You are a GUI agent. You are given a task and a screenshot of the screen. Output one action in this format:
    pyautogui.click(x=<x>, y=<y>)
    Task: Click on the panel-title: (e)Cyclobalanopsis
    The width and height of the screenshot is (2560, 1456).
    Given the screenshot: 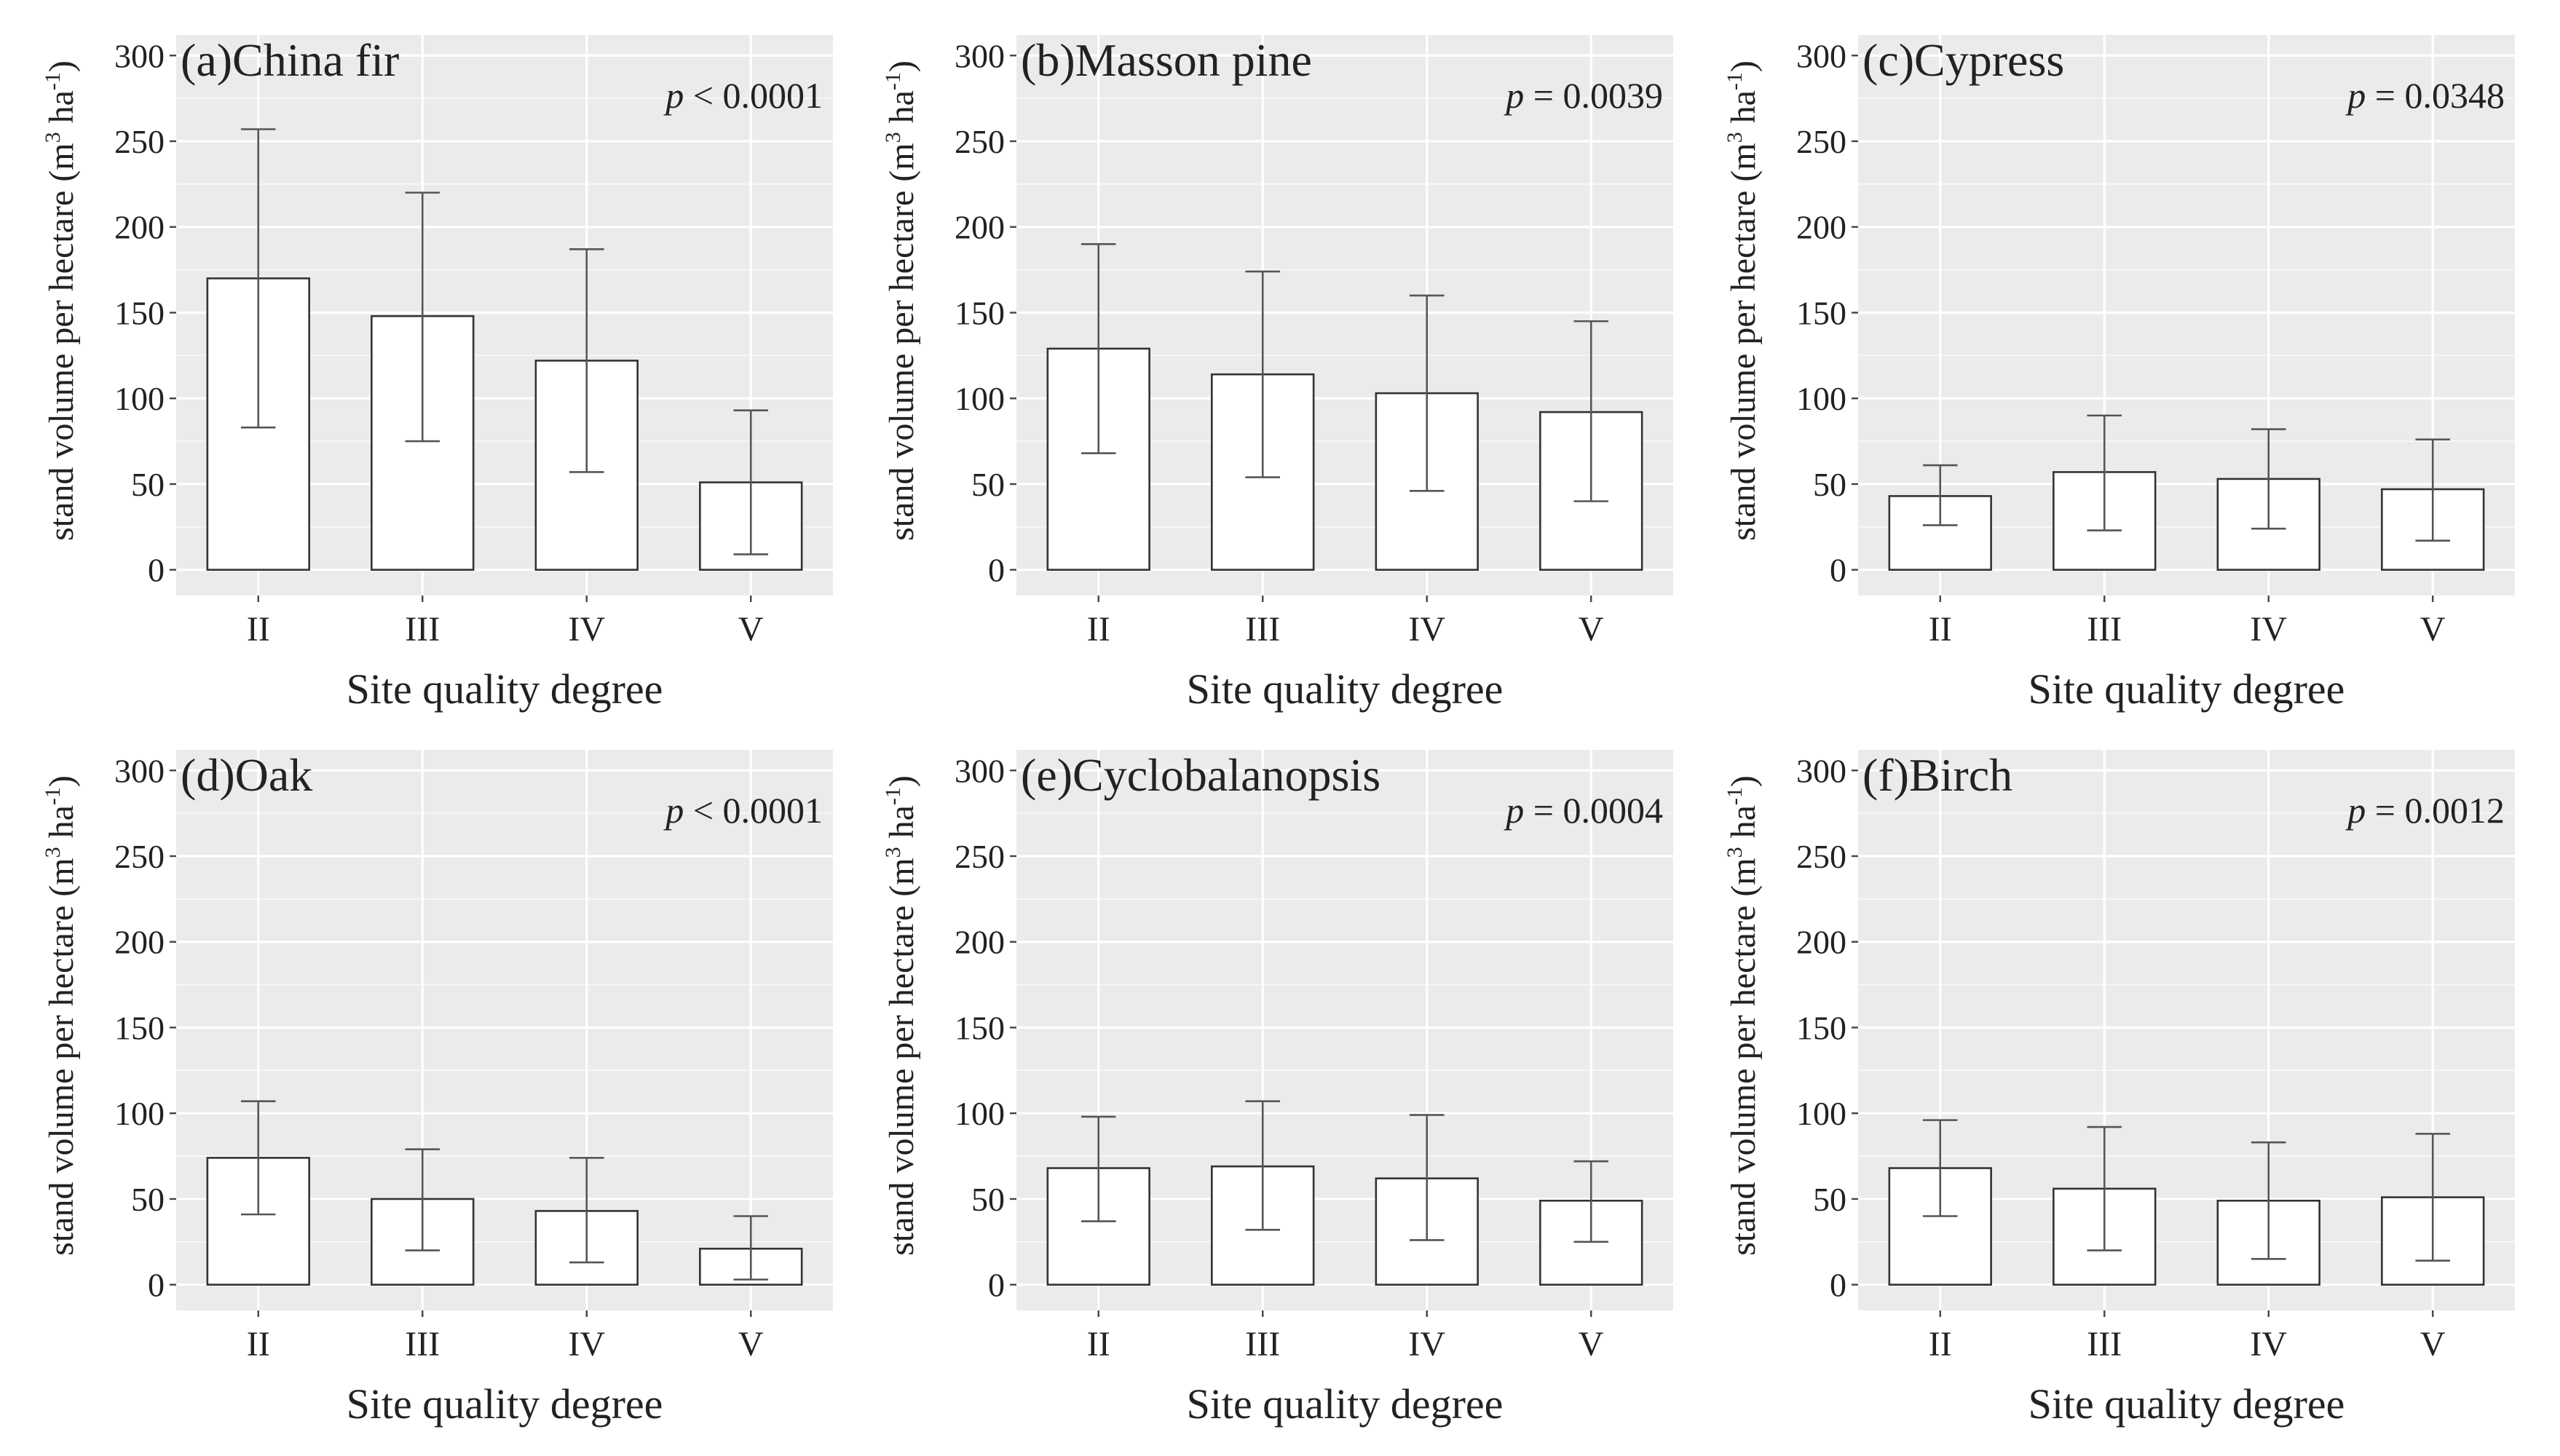 What is the action you would take?
    pyautogui.click(x=1201, y=775)
    